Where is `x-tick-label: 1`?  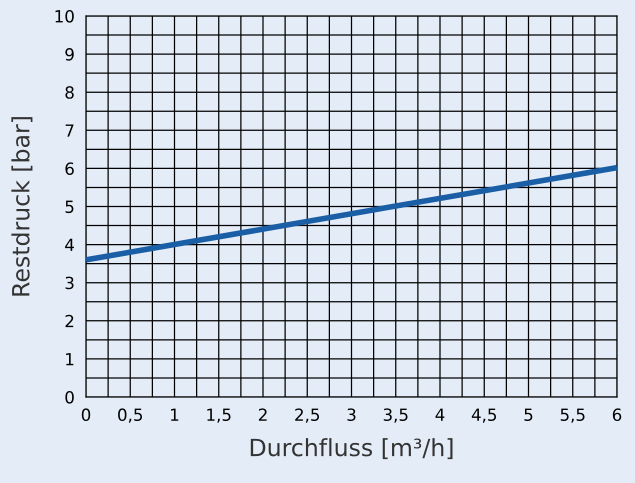 x-tick-label: 1 is located at coordinates (174, 414).